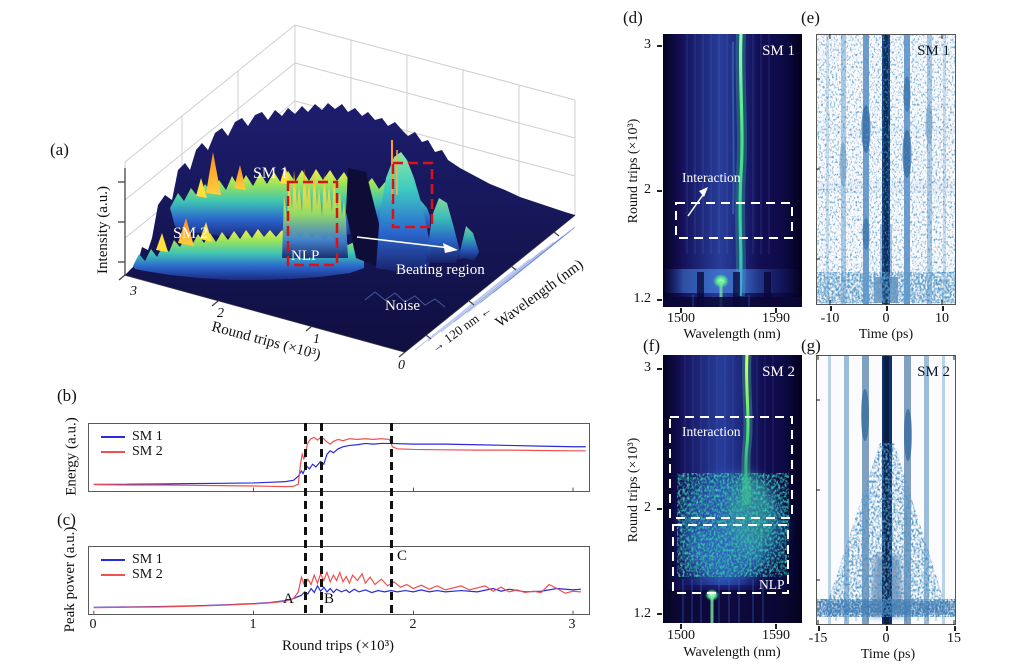  What do you see at coordinates (647, 44) in the screenshot?
I see `d-ytick-3: 3` at bounding box center [647, 44].